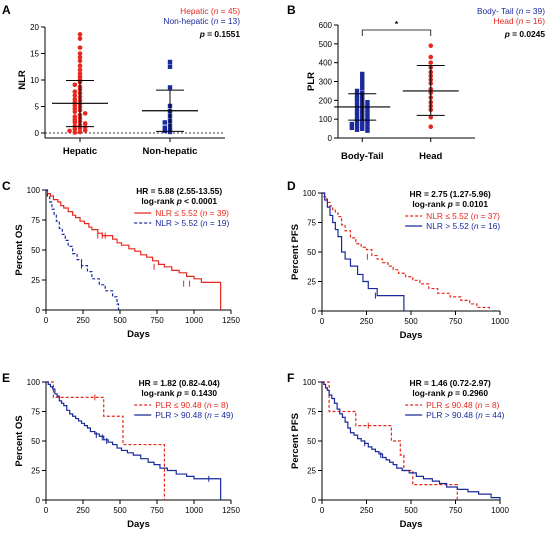  I want to click on p-value-part-1: = 0.0245, so click(528, 34).